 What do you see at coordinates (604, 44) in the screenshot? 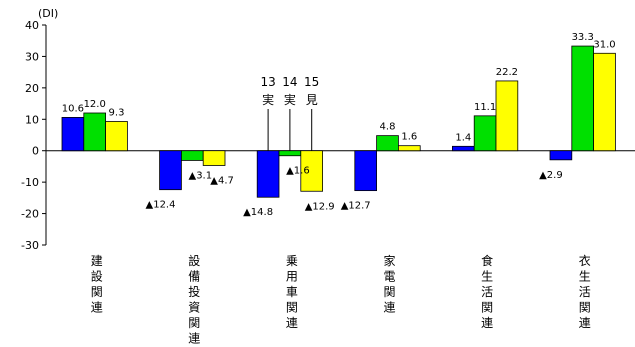
I see `data-label: 31.0` at bounding box center [604, 44].